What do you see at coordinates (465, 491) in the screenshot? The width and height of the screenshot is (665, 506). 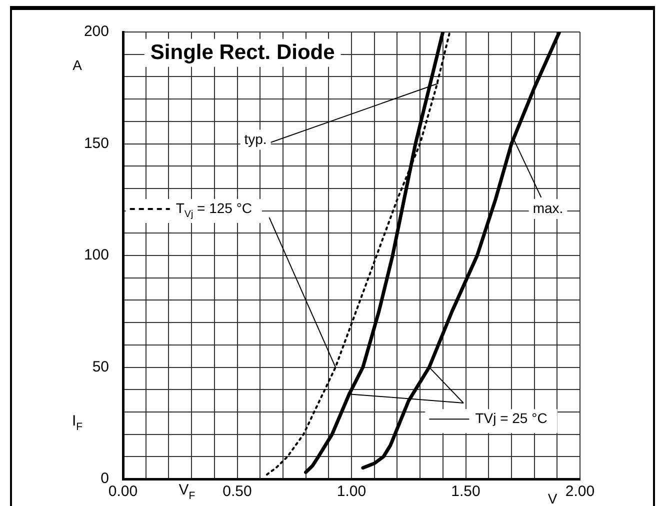 I see `x-tick-label: 1.50` at bounding box center [465, 491].